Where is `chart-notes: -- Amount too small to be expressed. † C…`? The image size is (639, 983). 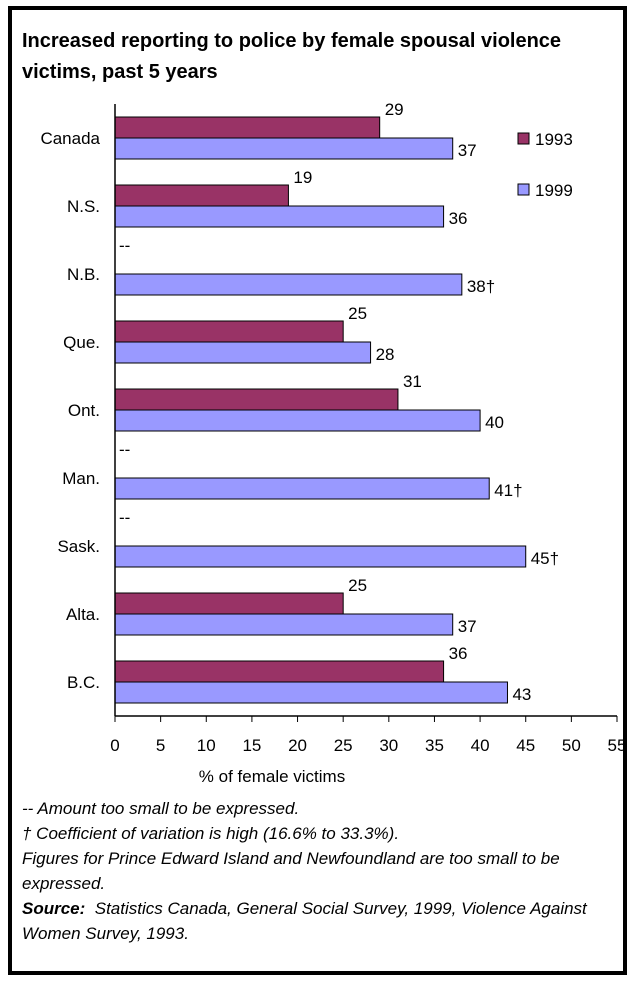
chart-notes: -- Amount too small to be expressed. † C… is located at coordinates (317, 871).